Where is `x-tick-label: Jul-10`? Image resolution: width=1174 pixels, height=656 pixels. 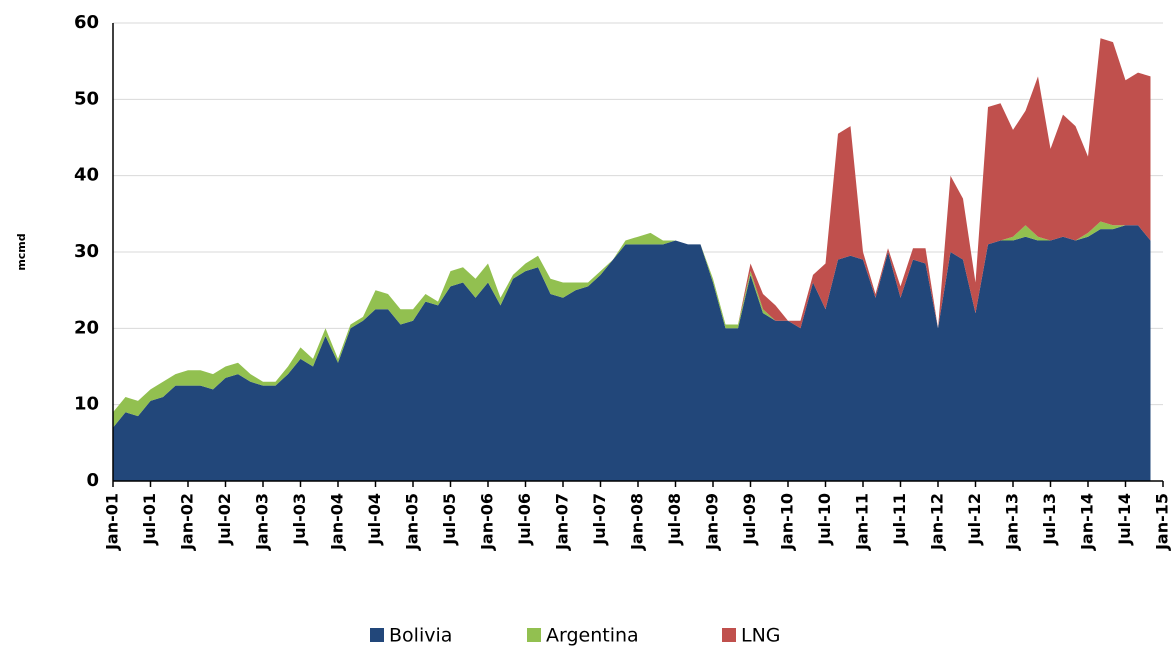
x-tick-label: Jul-10 is located at coordinates (824, 519).